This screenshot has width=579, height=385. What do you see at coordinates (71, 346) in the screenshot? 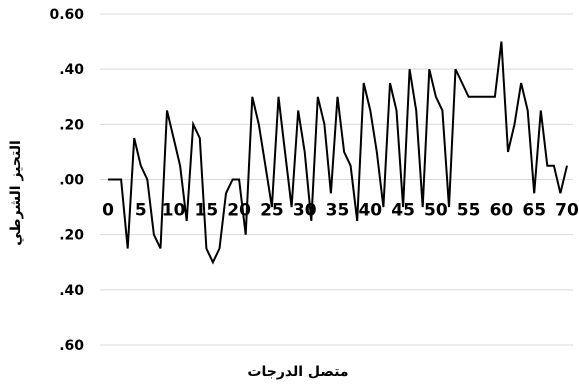
I see `y-tick-label: .60` at bounding box center [71, 346].